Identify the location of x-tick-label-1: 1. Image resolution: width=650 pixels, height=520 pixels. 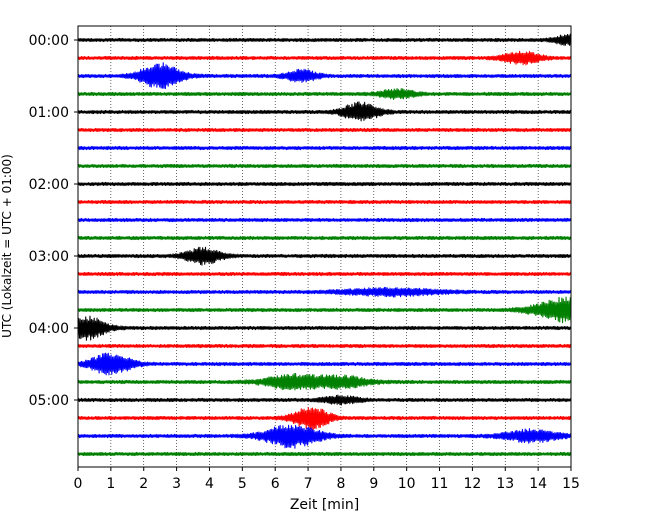
(110, 484).